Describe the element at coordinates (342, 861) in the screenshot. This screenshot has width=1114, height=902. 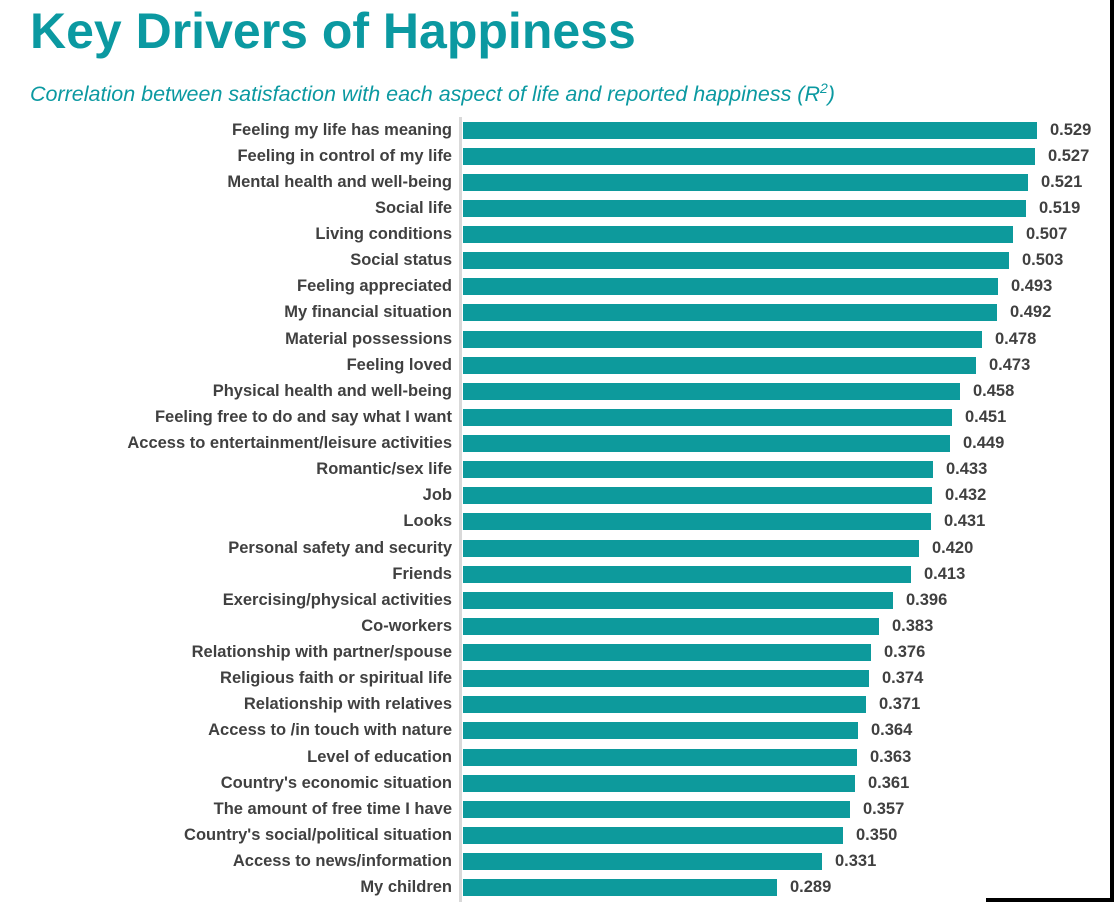
I see `category-label: Access to news/information` at that location.